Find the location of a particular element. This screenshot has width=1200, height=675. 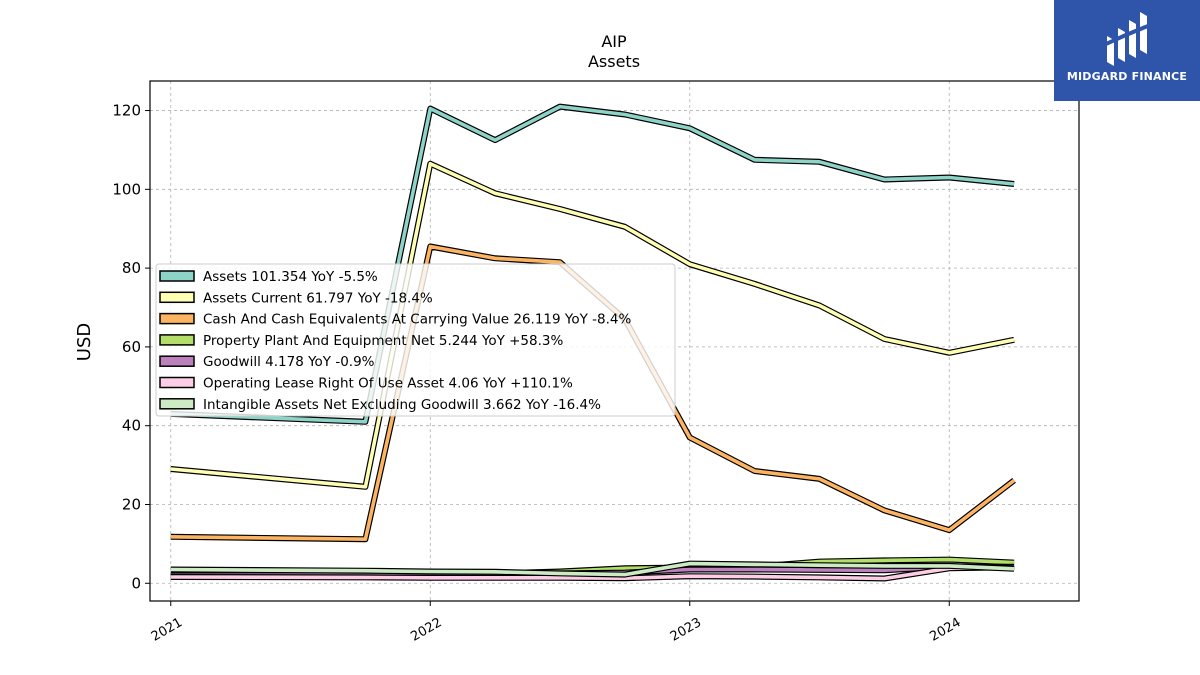

y-tick-label: 60 is located at coordinates (131, 347).